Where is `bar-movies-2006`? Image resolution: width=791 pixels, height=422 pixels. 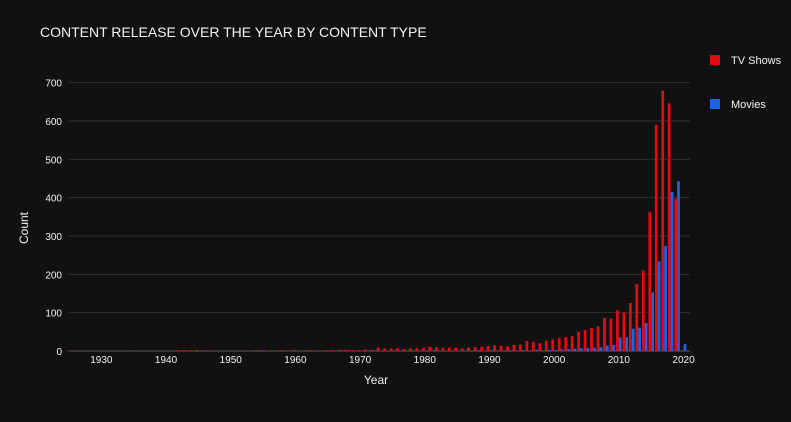
bar-movies-2006 is located at coordinates (594, 349).